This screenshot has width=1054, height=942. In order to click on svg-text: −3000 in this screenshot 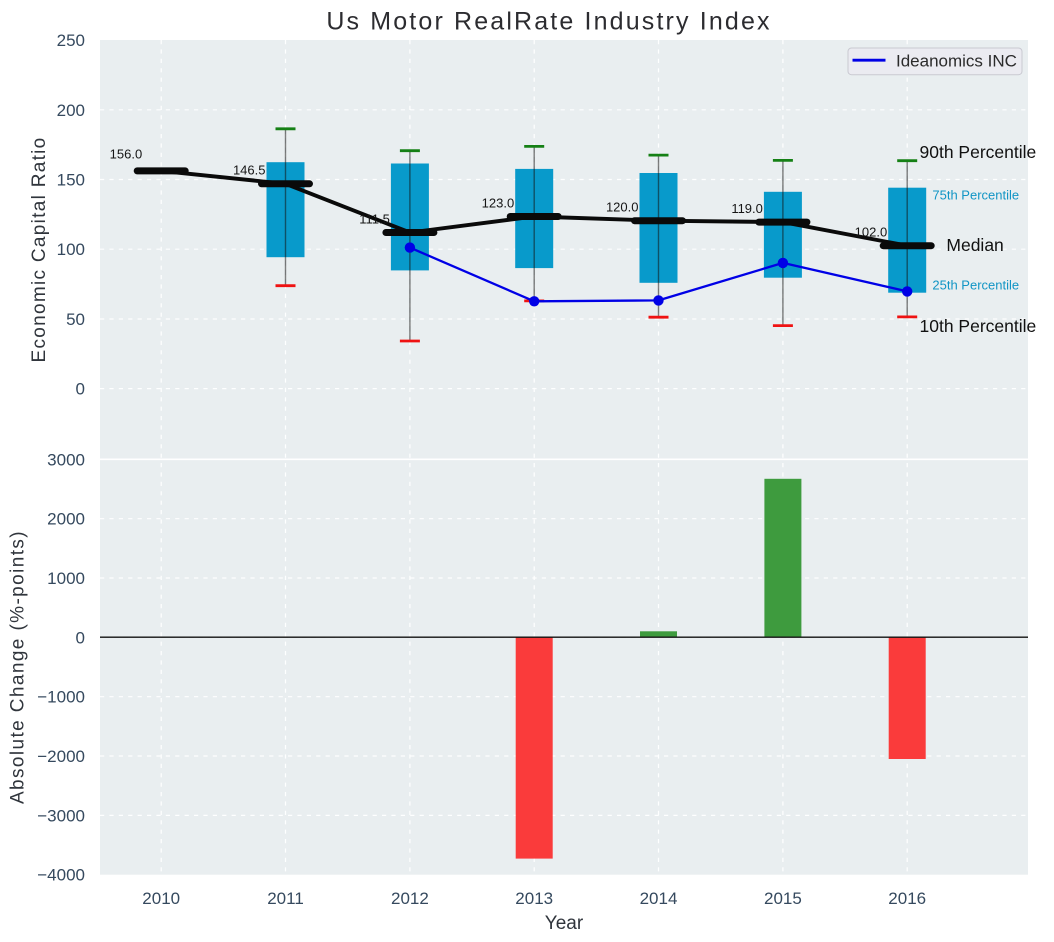, I will do `click(61, 815)`.